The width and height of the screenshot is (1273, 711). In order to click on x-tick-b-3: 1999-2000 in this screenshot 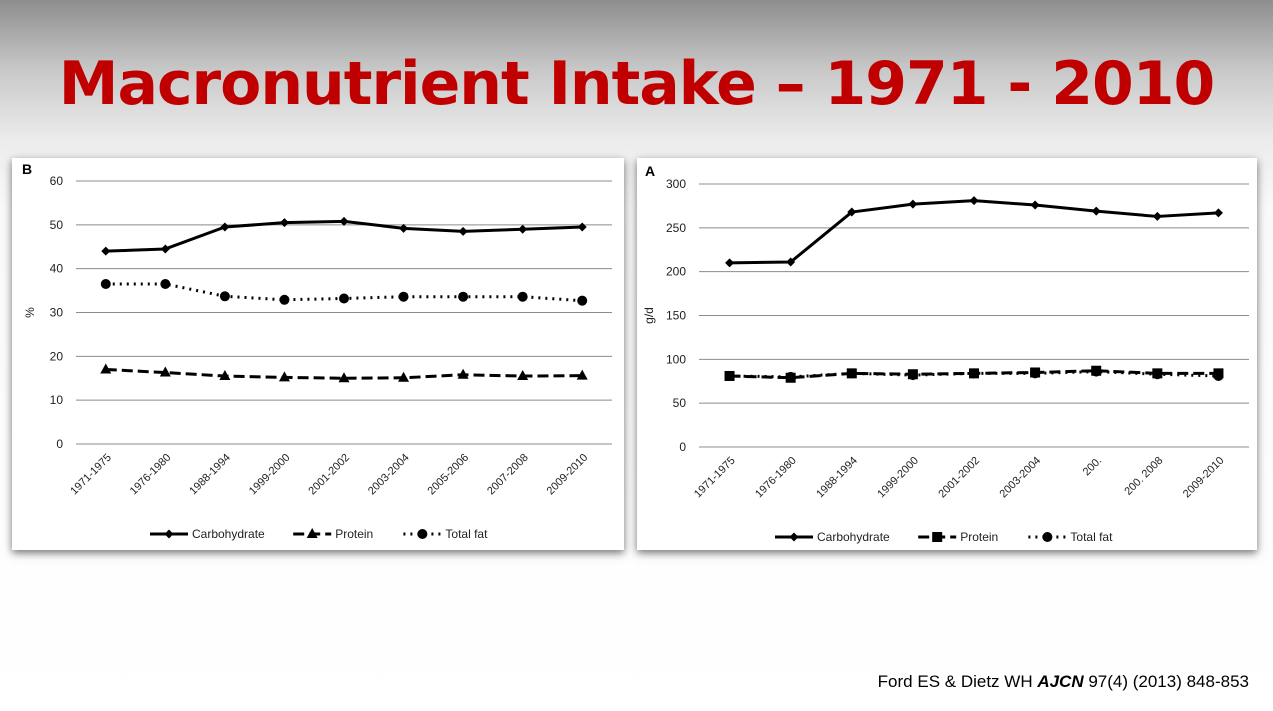, I will do `click(270, 475)`.